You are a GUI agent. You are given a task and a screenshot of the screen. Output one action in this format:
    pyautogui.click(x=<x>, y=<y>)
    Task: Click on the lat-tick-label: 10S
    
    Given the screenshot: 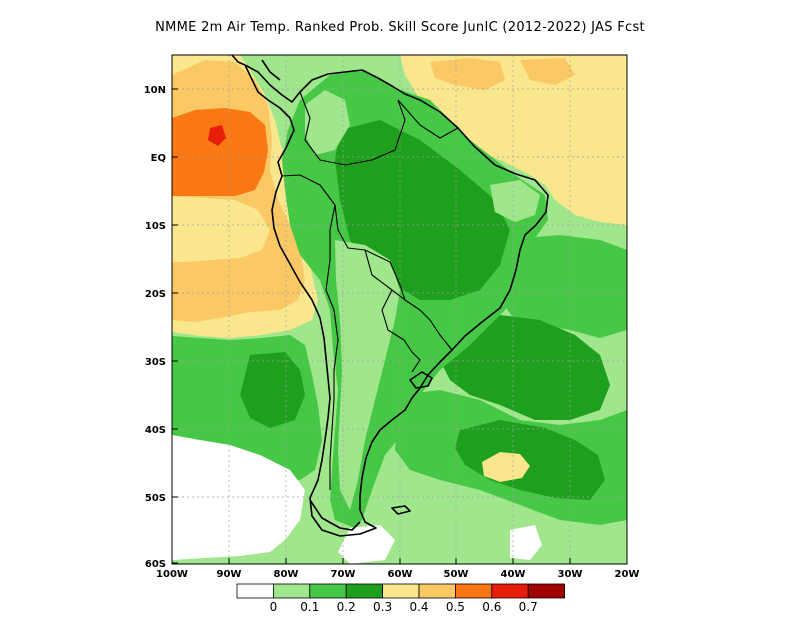 What is the action you would take?
    pyautogui.click(x=155, y=226)
    